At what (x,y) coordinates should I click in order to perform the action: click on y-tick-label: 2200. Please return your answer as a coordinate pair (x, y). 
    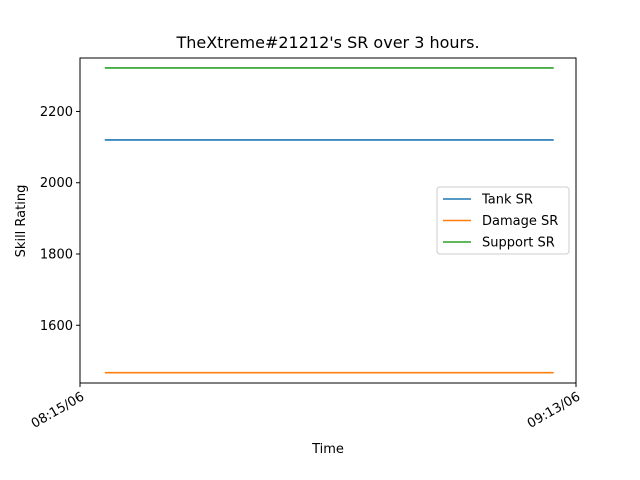
    Looking at the image, I should click on (56, 112).